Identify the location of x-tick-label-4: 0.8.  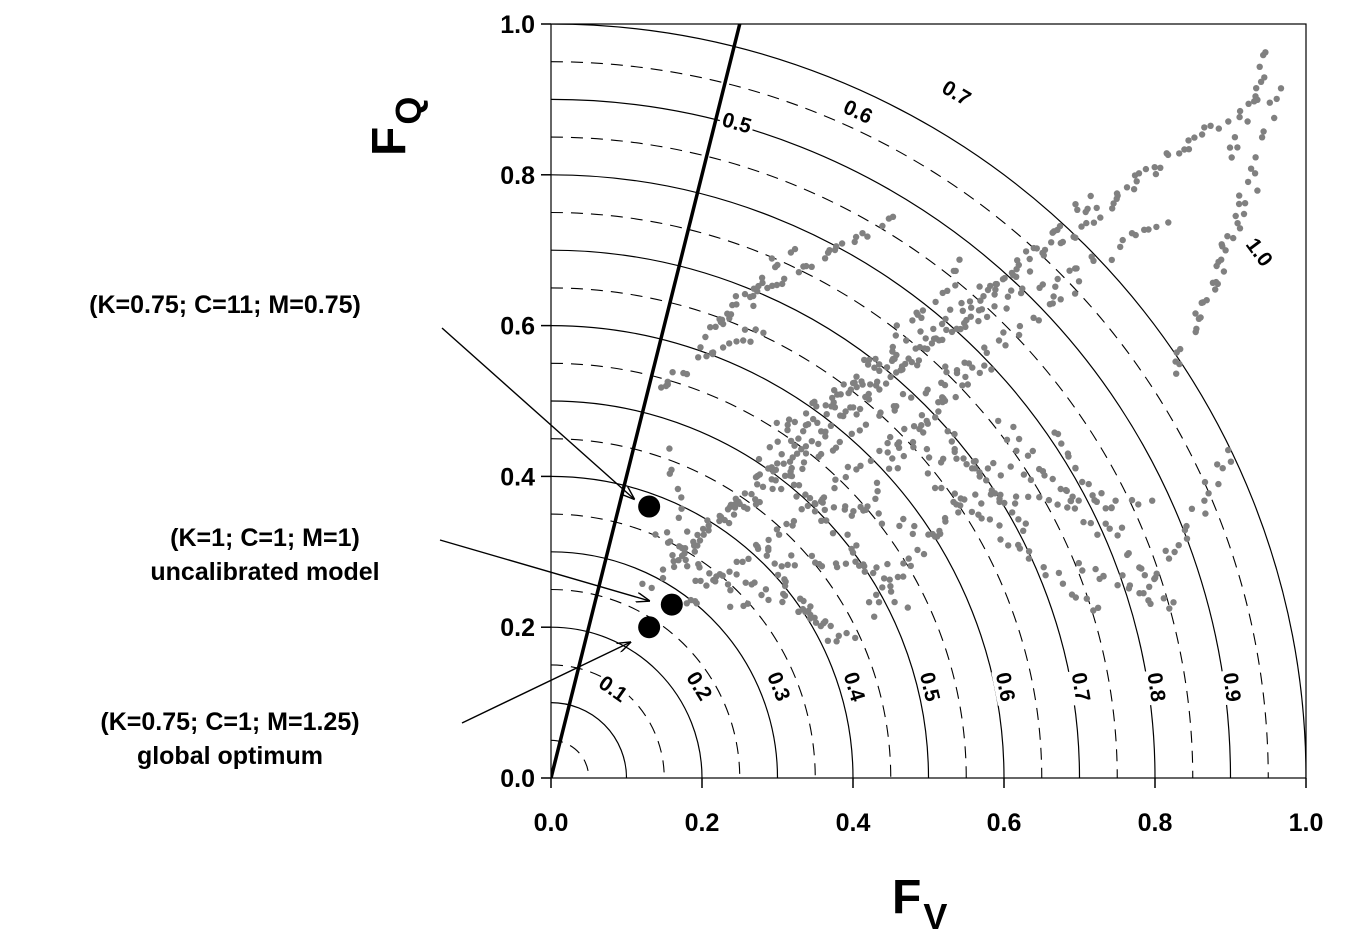
(1155, 823).